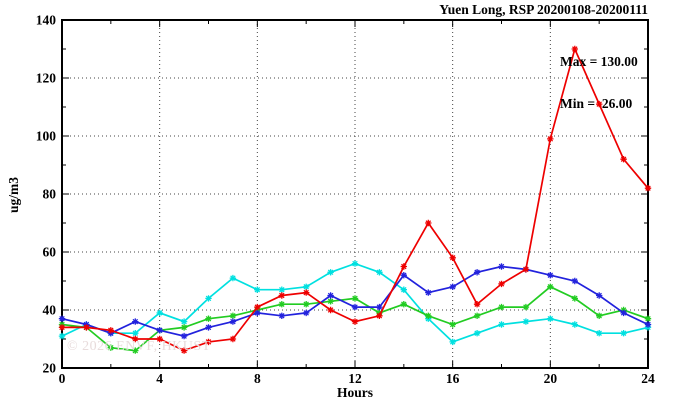 Image resolution: width=674 pixels, height=409 pixels. I want to click on x-tick-label: 8, so click(257, 378).